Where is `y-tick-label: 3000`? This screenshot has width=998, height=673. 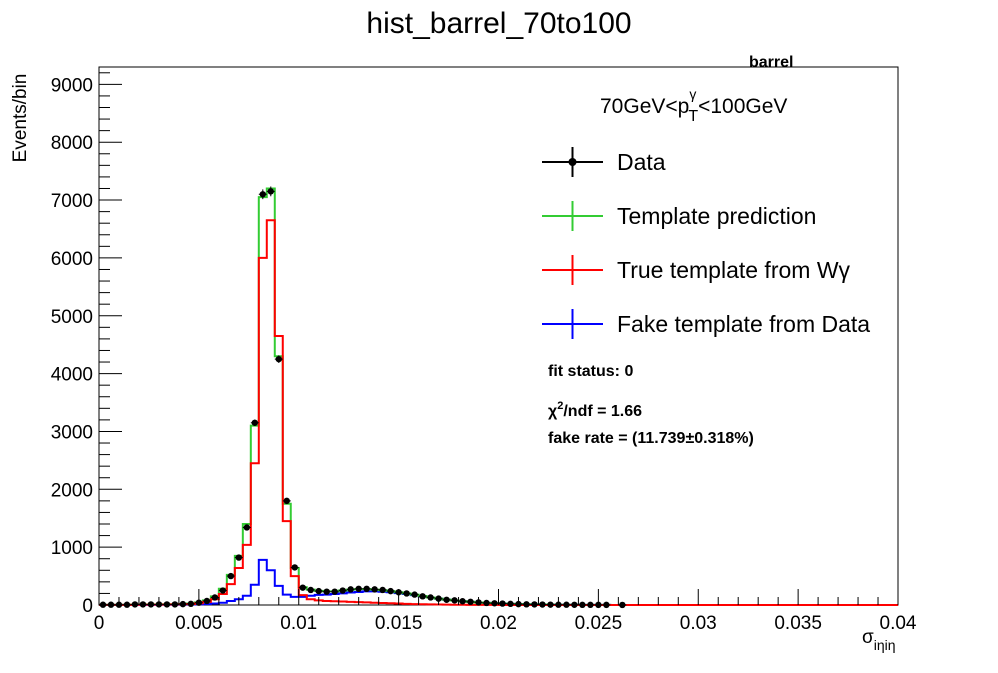
y-tick-label: 3000 is located at coordinates (72, 432).